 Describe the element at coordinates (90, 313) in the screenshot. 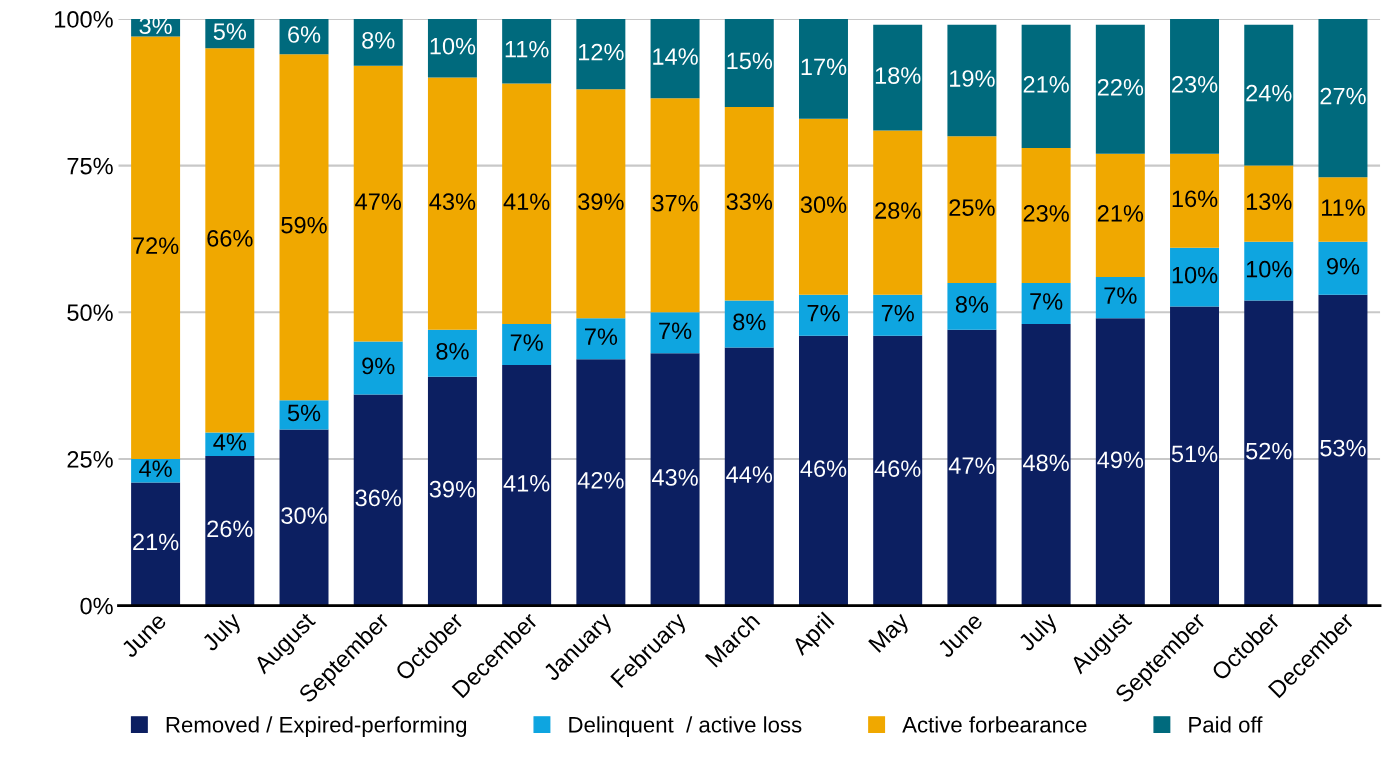

I see `y-tick-label: 50%` at that location.